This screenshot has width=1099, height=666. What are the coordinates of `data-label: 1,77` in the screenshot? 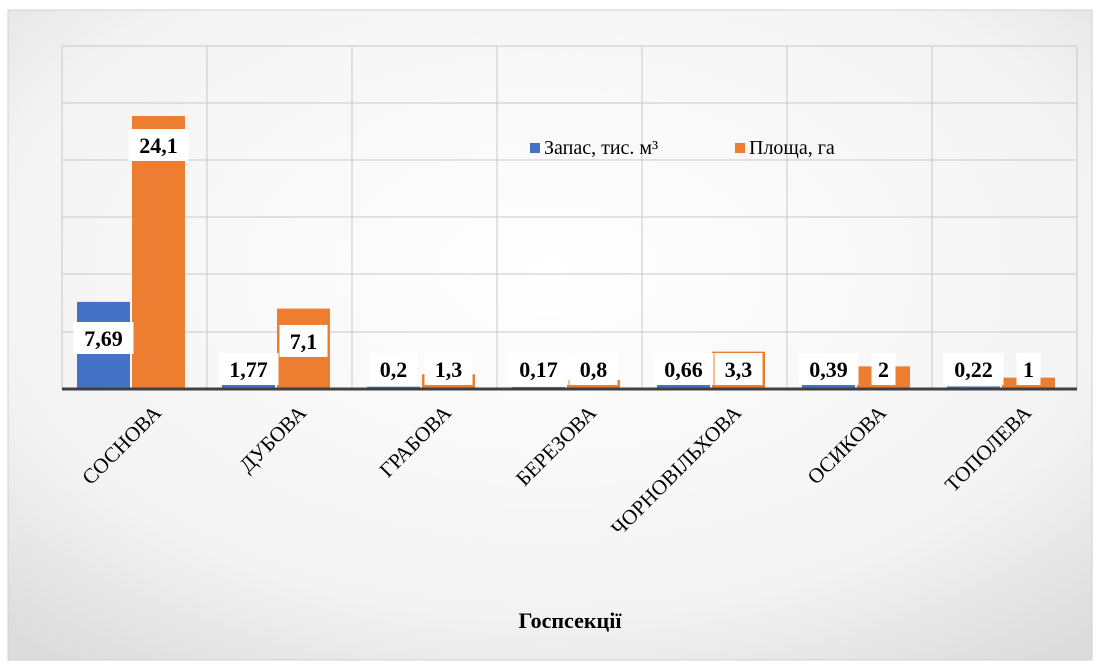 It's located at (248, 369).